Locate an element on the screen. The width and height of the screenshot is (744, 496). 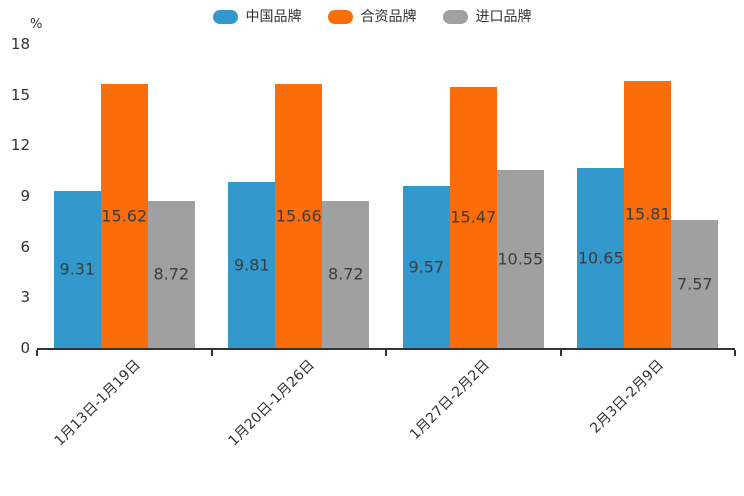
legend-label: 进口品牌 is located at coordinates (503, 17).